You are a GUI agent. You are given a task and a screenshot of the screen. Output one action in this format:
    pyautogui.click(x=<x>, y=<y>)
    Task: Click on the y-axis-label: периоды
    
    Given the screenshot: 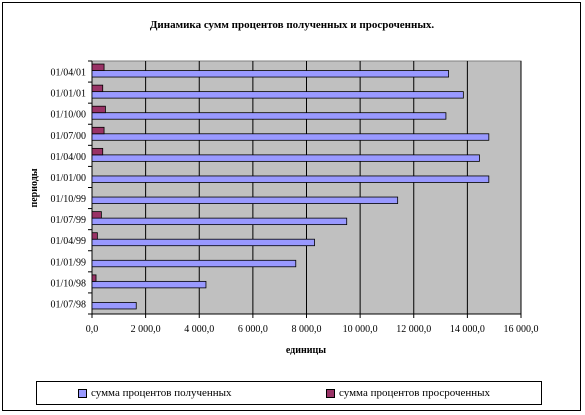 What is the action you would take?
    pyautogui.click(x=34, y=187)
    